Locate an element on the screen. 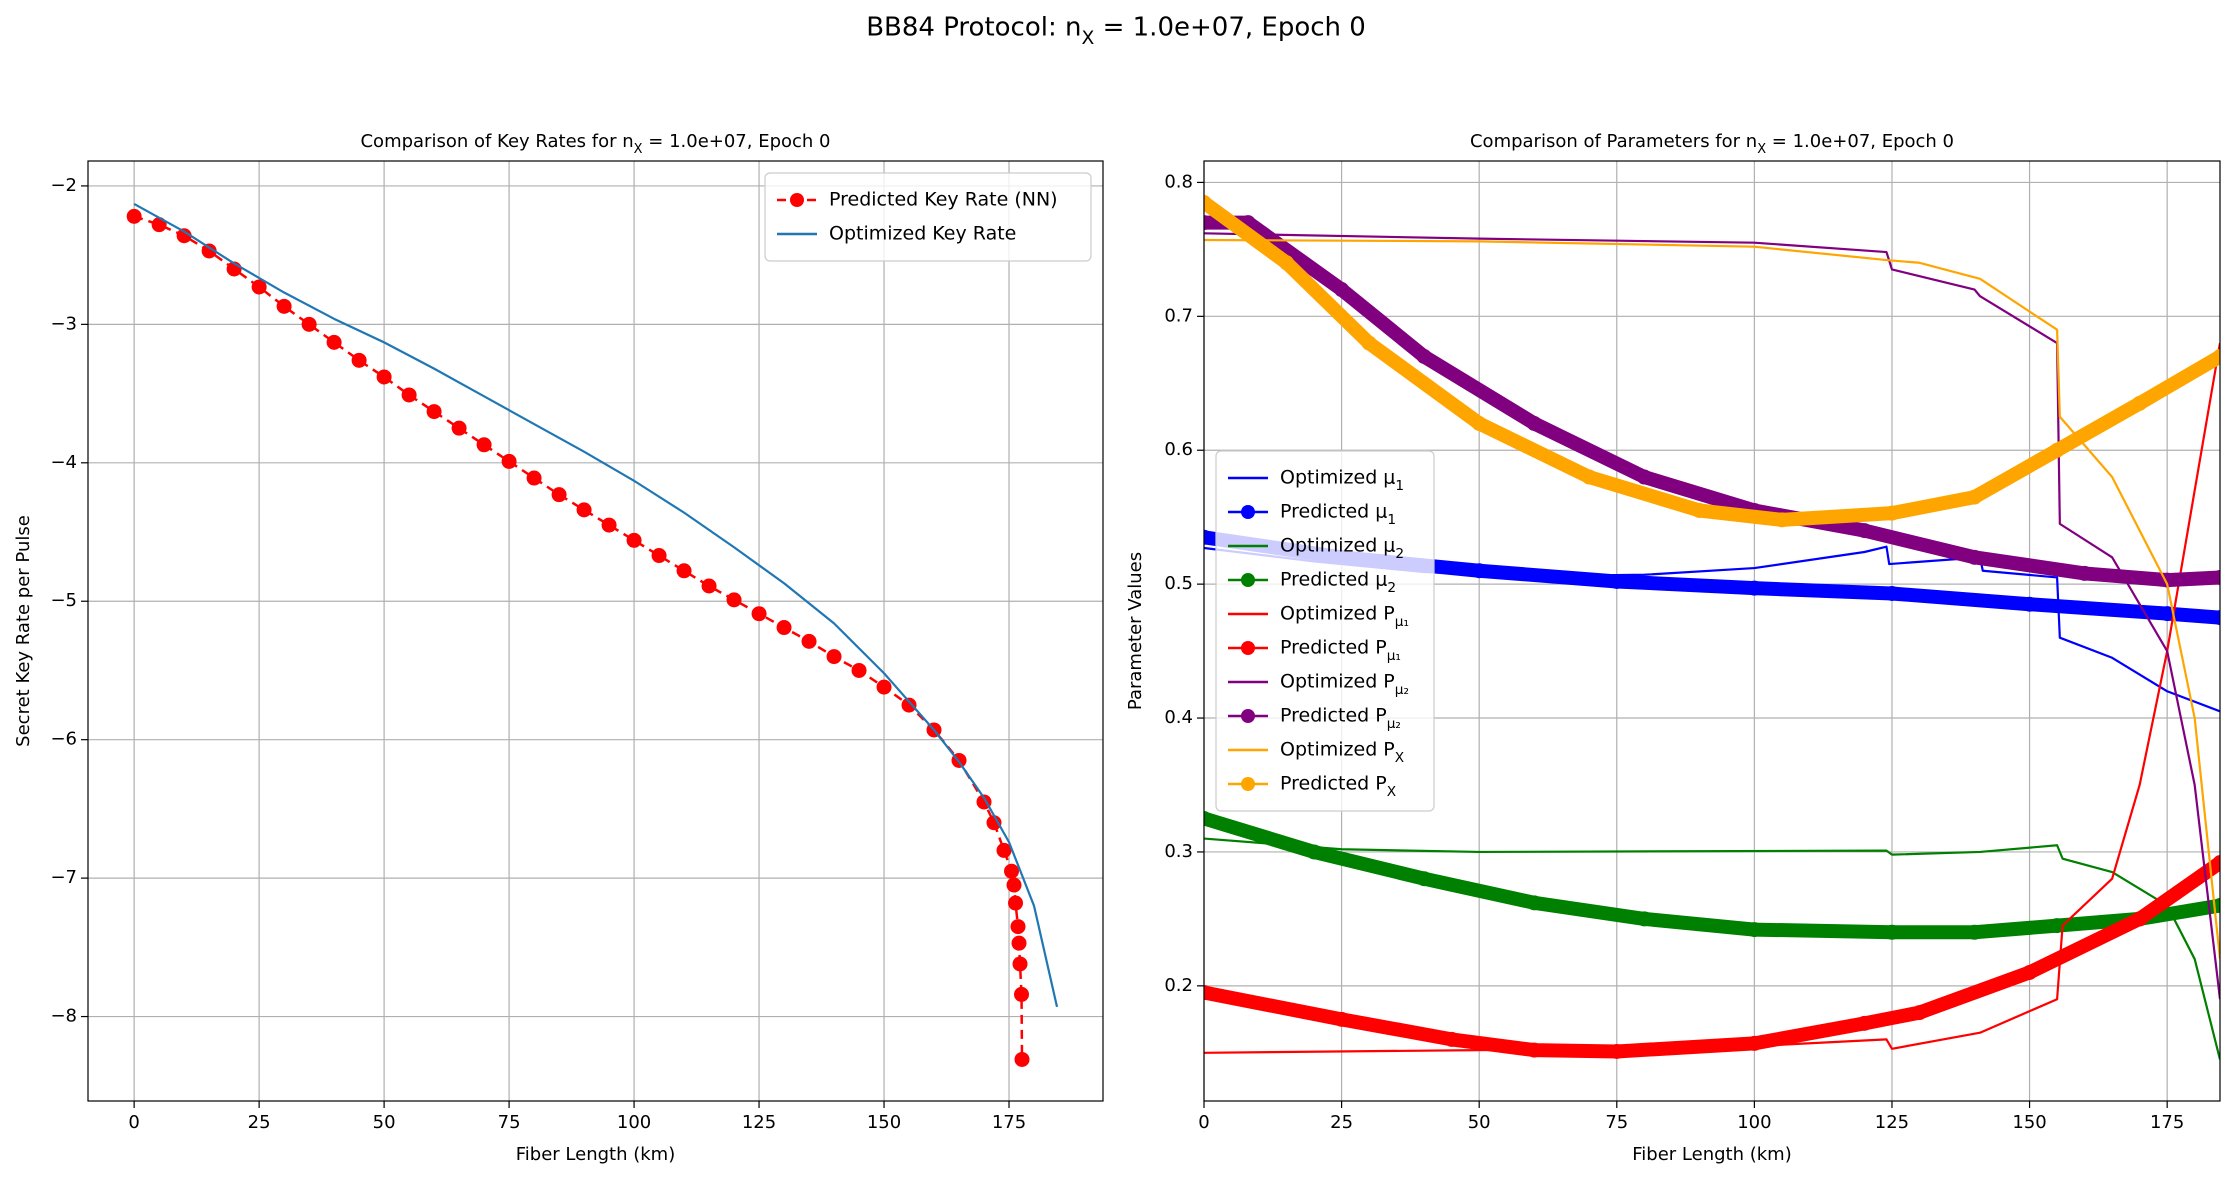 The image size is (2234, 1181). legend-label: Optimized Key Rate is located at coordinates (922, 234).